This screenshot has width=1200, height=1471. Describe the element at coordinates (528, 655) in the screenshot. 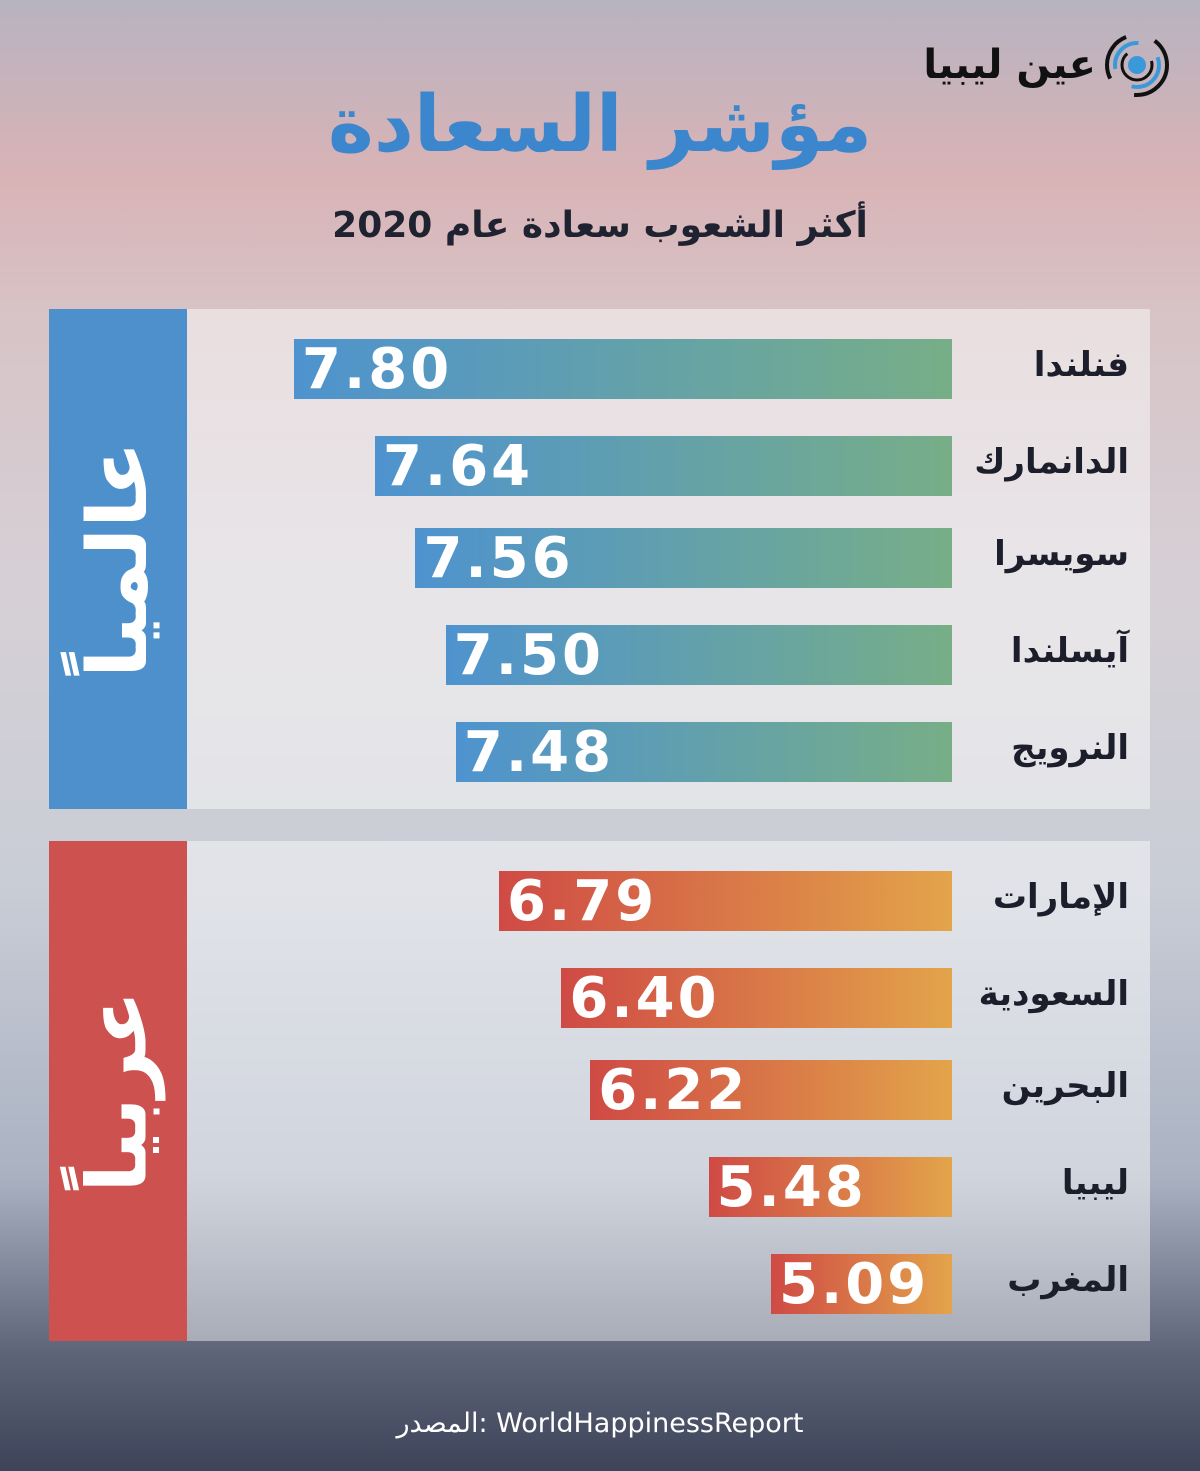

I see `data-label: 7.50` at that location.